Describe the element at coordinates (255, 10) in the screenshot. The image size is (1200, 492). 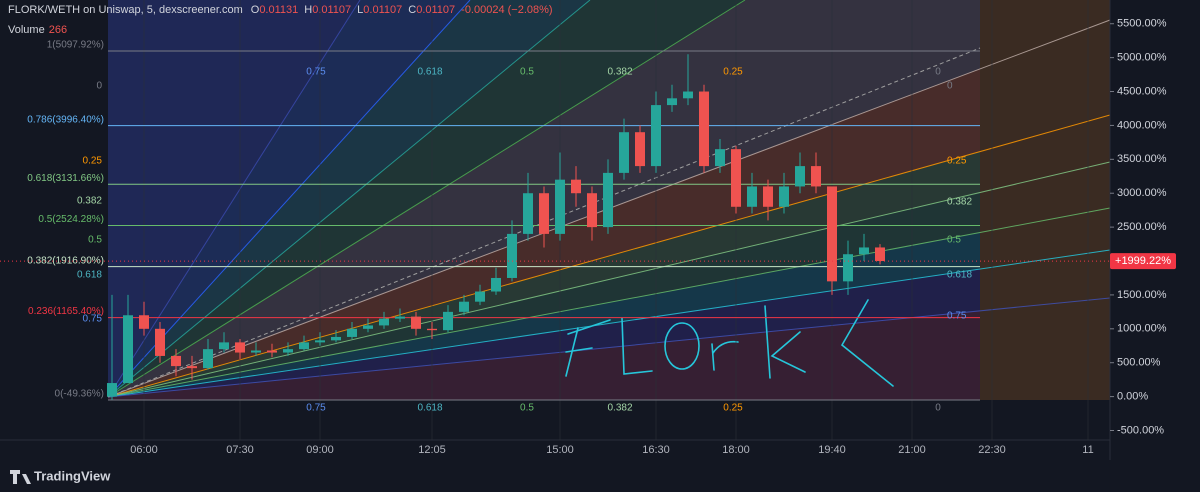
I see `ohlc-key: O` at that location.